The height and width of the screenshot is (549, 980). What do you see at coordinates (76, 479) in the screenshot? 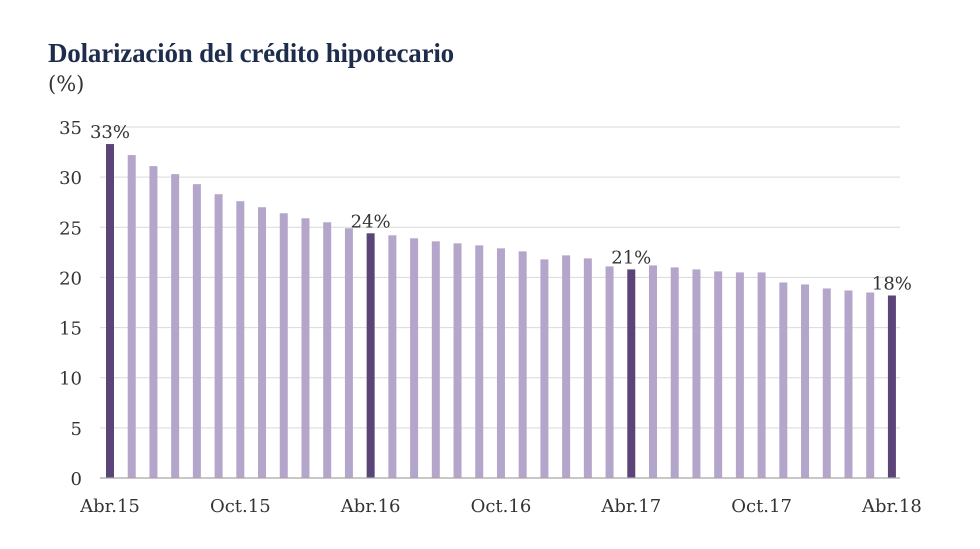
I see `y-tick-label: 0` at bounding box center [76, 479].